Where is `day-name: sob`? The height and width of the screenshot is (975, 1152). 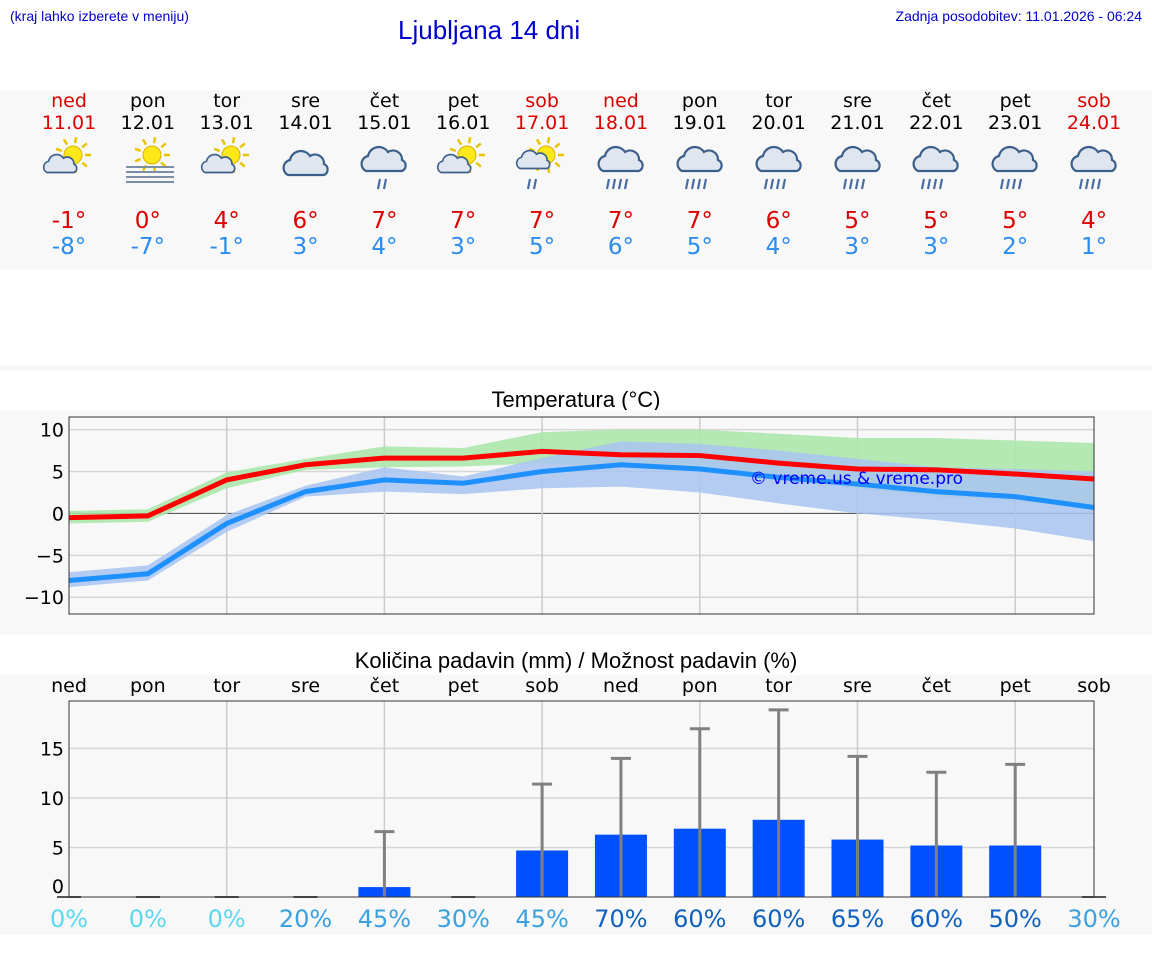
day-name: sob is located at coordinates (542, 101).